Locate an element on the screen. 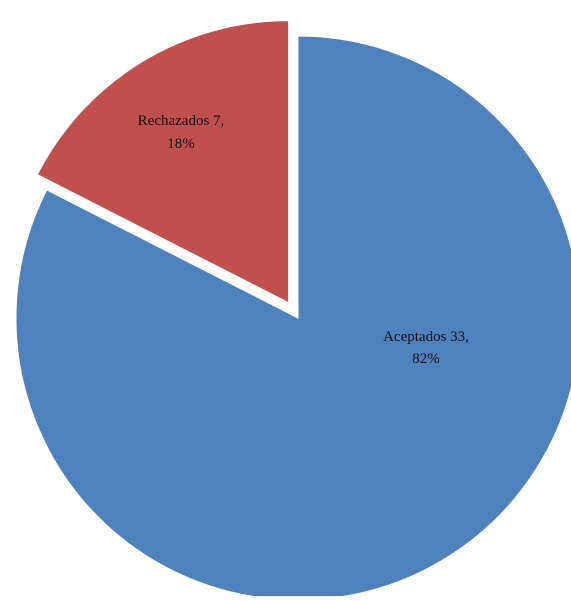  data-label-rechazados-line1: Rechazados 7, is located at coordinates (181, 121).